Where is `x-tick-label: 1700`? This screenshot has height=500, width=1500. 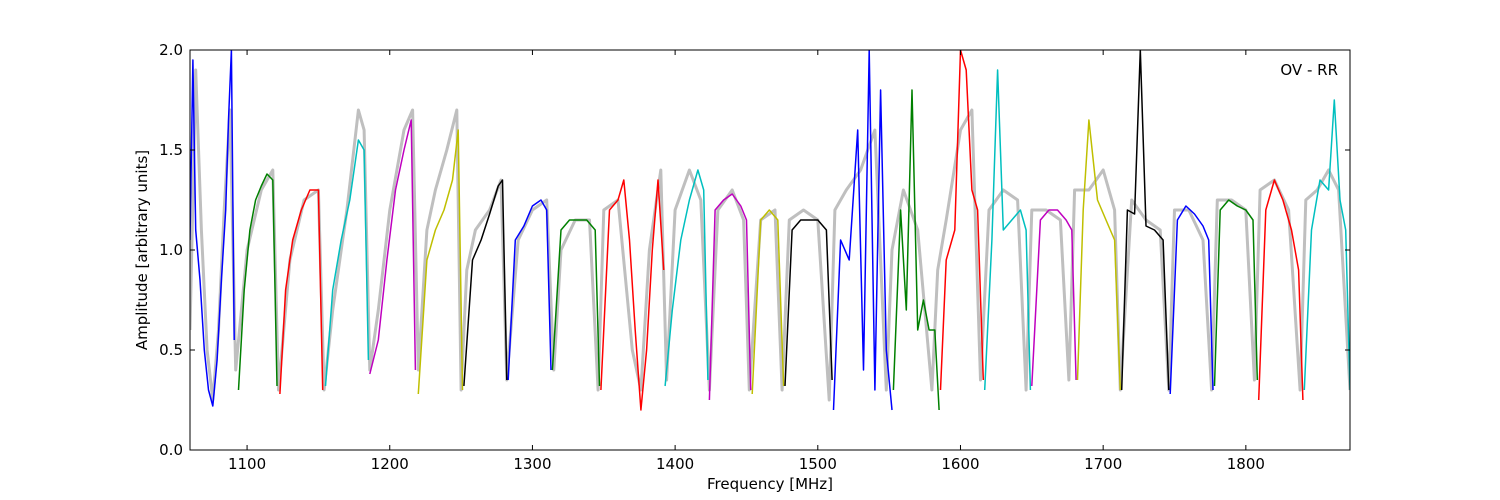
x-tick-label: 1700 is located at coordinates (1103, 464).